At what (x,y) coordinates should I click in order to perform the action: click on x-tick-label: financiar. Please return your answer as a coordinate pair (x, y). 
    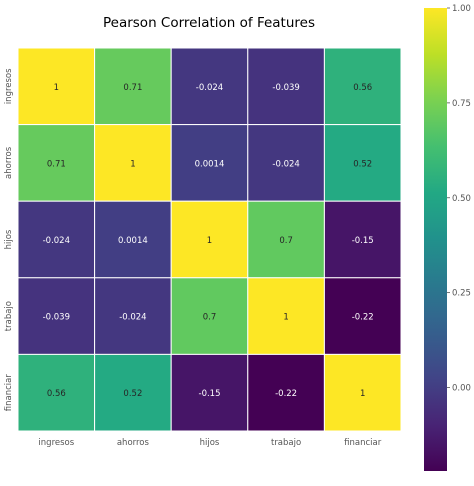
    Looking at the image, I should click on (363, 443).